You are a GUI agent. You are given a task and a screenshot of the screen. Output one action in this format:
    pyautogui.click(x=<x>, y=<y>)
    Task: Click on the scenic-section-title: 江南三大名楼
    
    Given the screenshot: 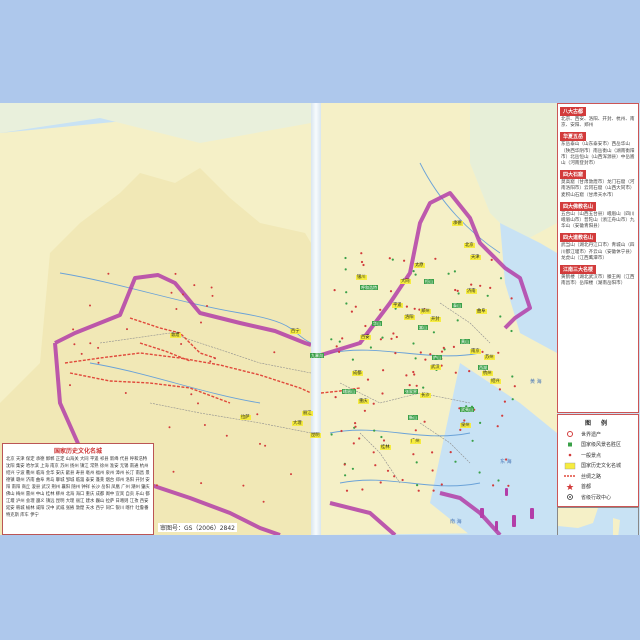 What is the action you would take?
    pyautogui.click(x=578, y=270)
    